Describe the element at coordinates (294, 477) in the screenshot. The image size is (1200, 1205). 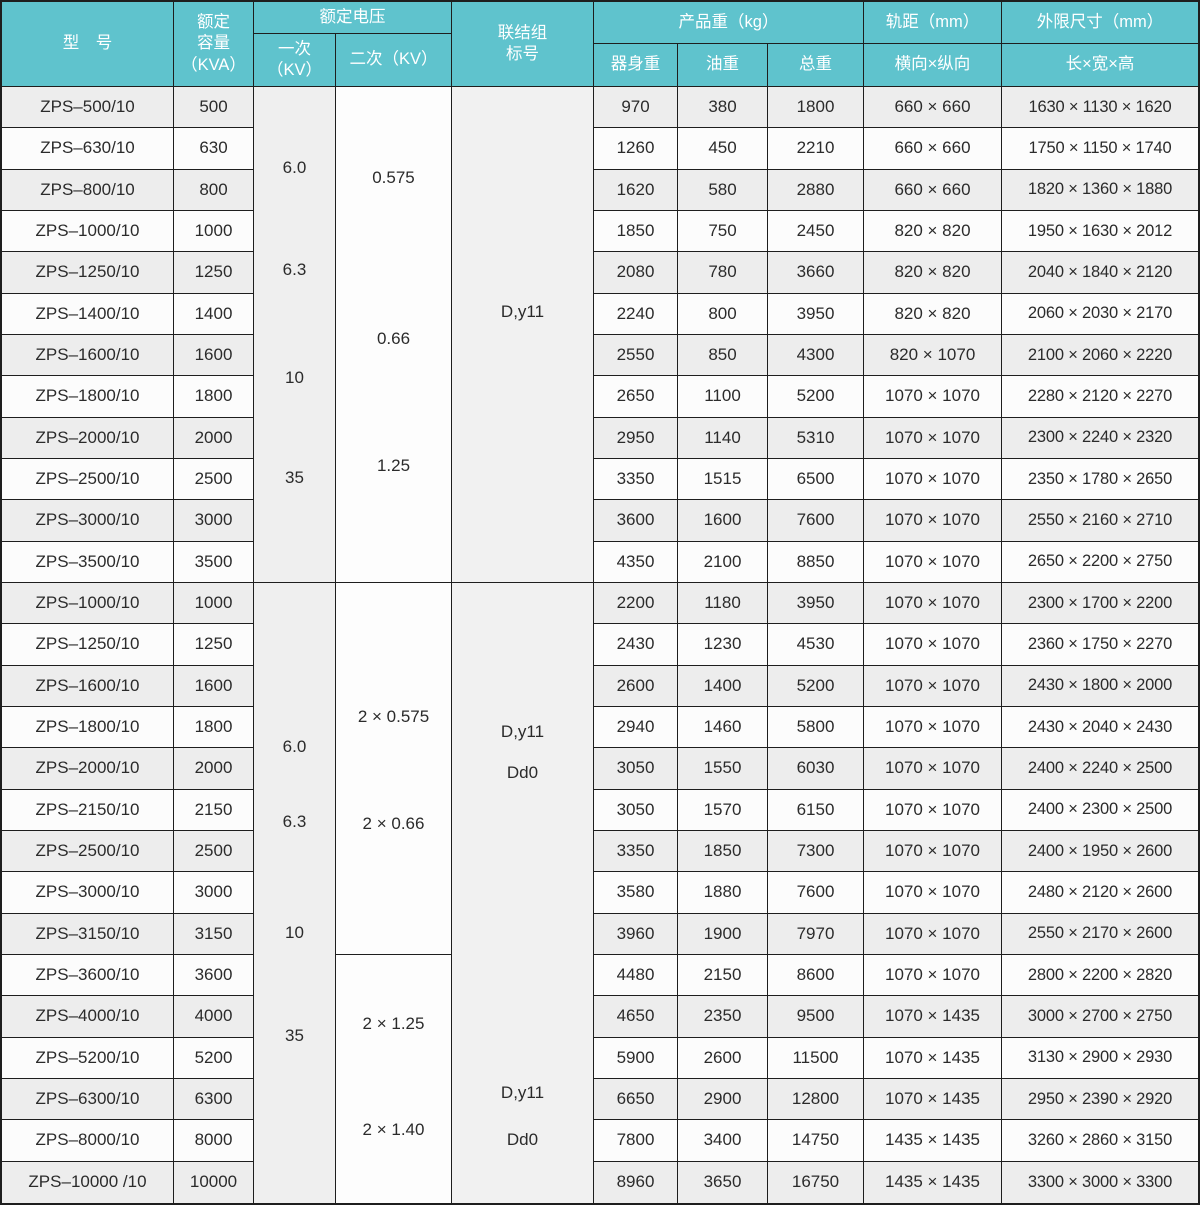
I see `primary-voltage-section1-value: 35` at that location.